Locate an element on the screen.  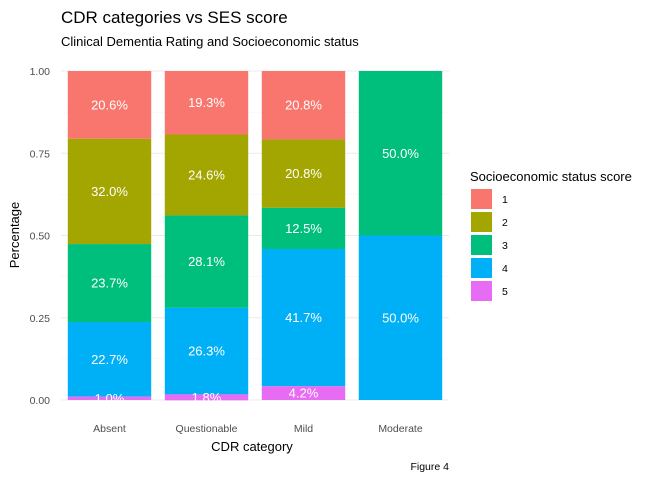
bar-label-absent-ses-4: 22.7% is located at coordinates (109, 359).